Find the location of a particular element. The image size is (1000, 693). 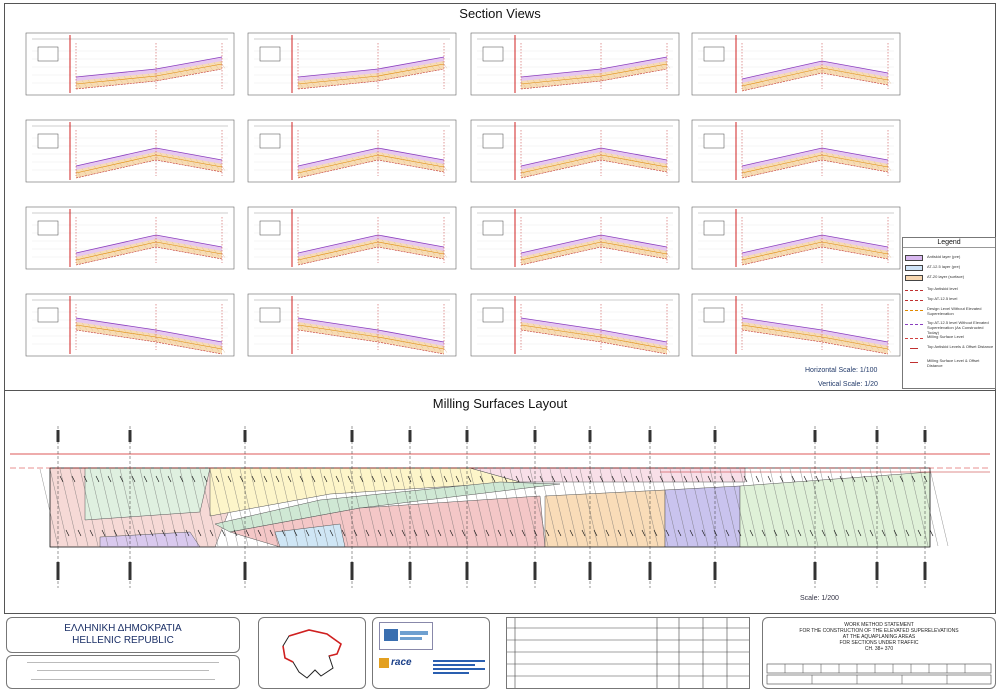

consultant-note is located at coordinates (459, 671).